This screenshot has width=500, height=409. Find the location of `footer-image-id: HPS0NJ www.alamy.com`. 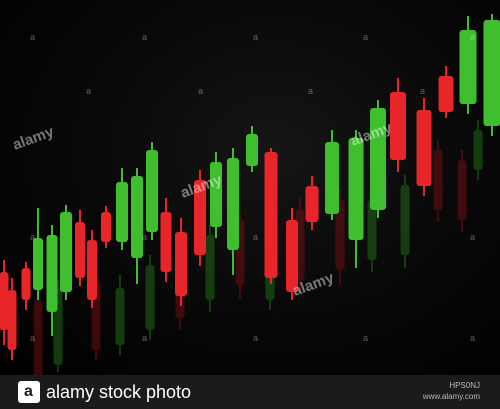

footer-image-id: HPS0NJ www.alamy.com is located at coordinates (451, 391).